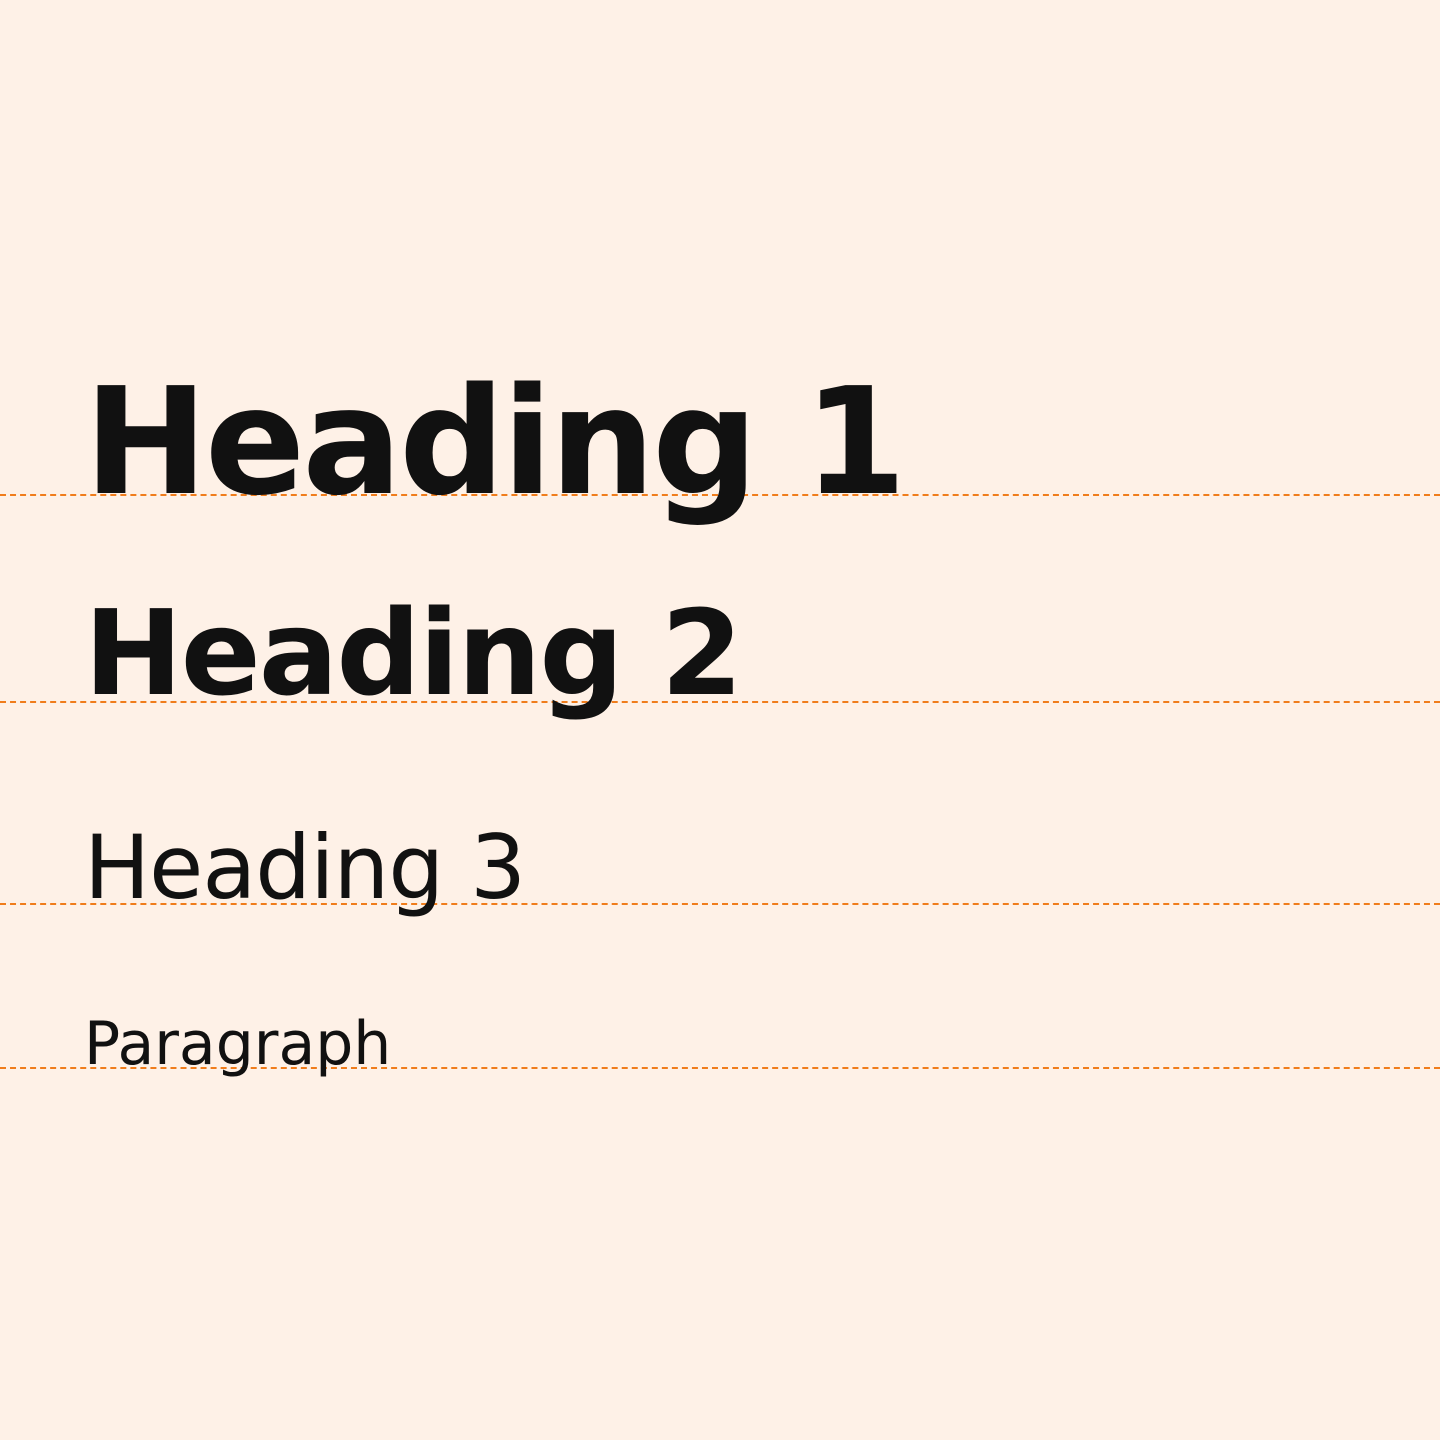 The width and height of the screenshot is (1440, 1440). Describe the element at coordinates (238, 1044) in the screenshot. I see `paragraph-sample: Paragraph` at that location.